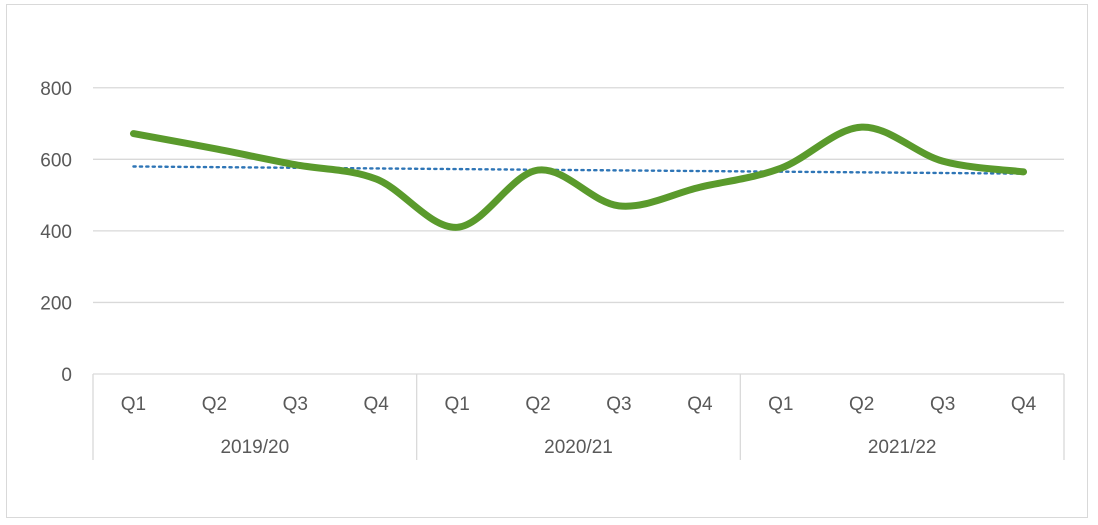 Image resolution: width=1098 pixels, height=525 pixels. Describe the element at coordinates (254, 447) in the screenshot. I see `x-group-label: 2019/20` at that location.